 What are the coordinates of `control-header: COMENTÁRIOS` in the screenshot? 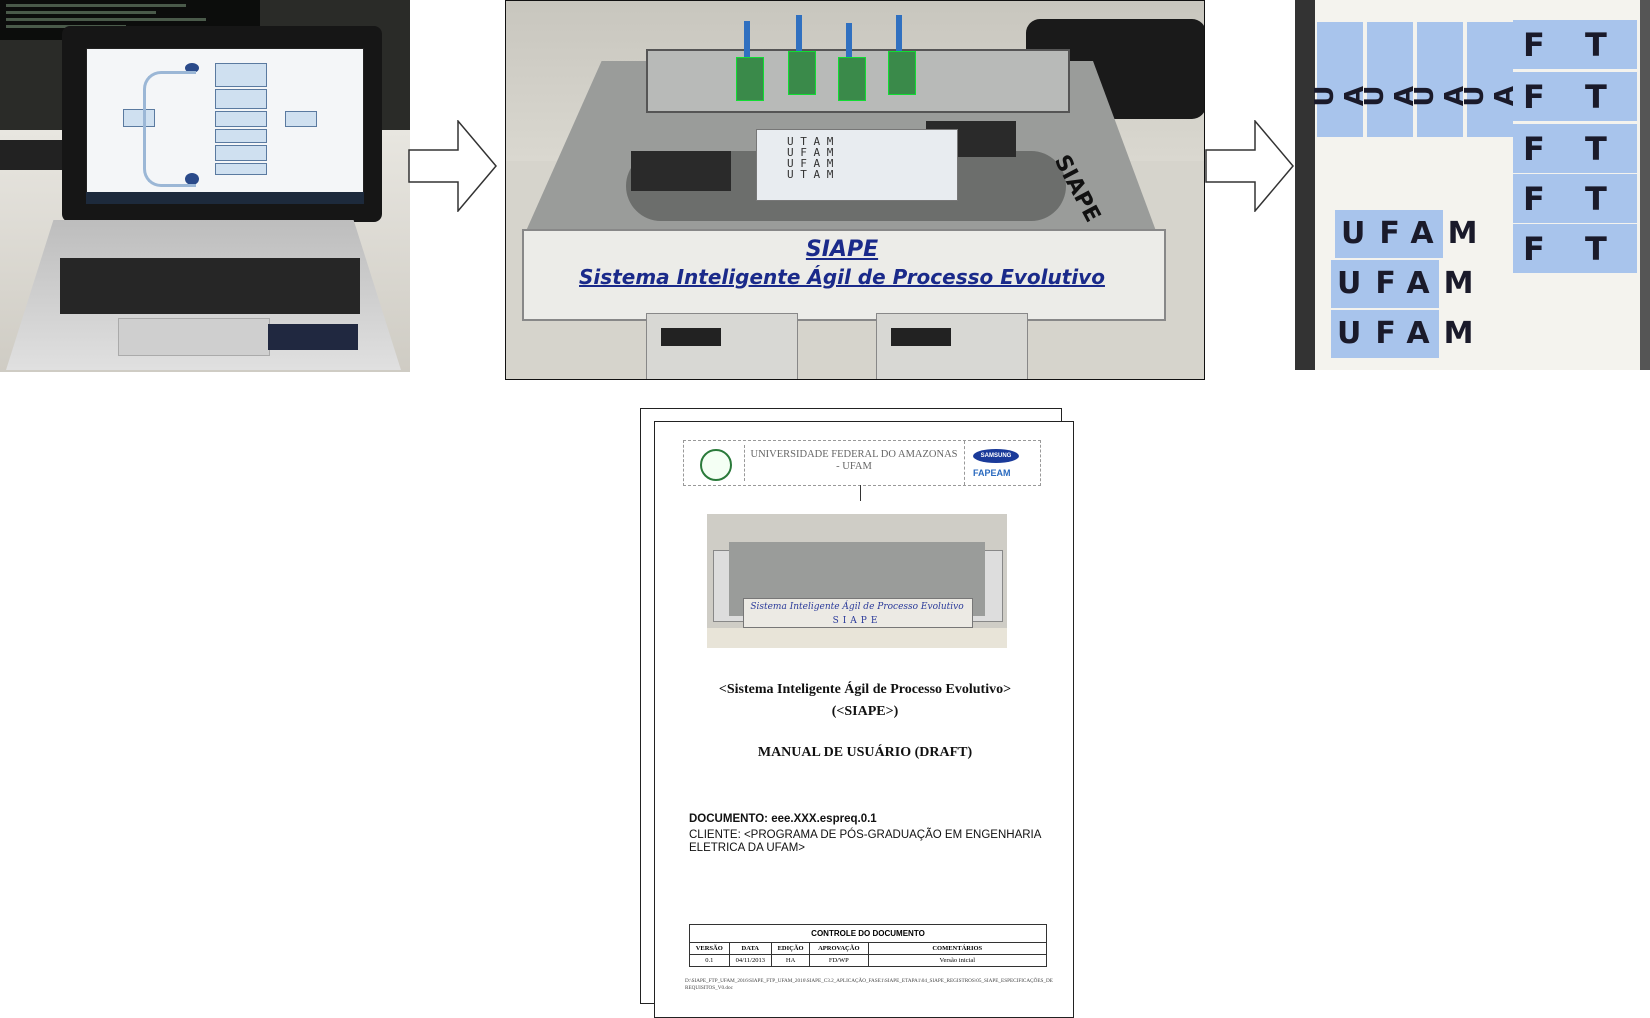 It's located at (957, 948).